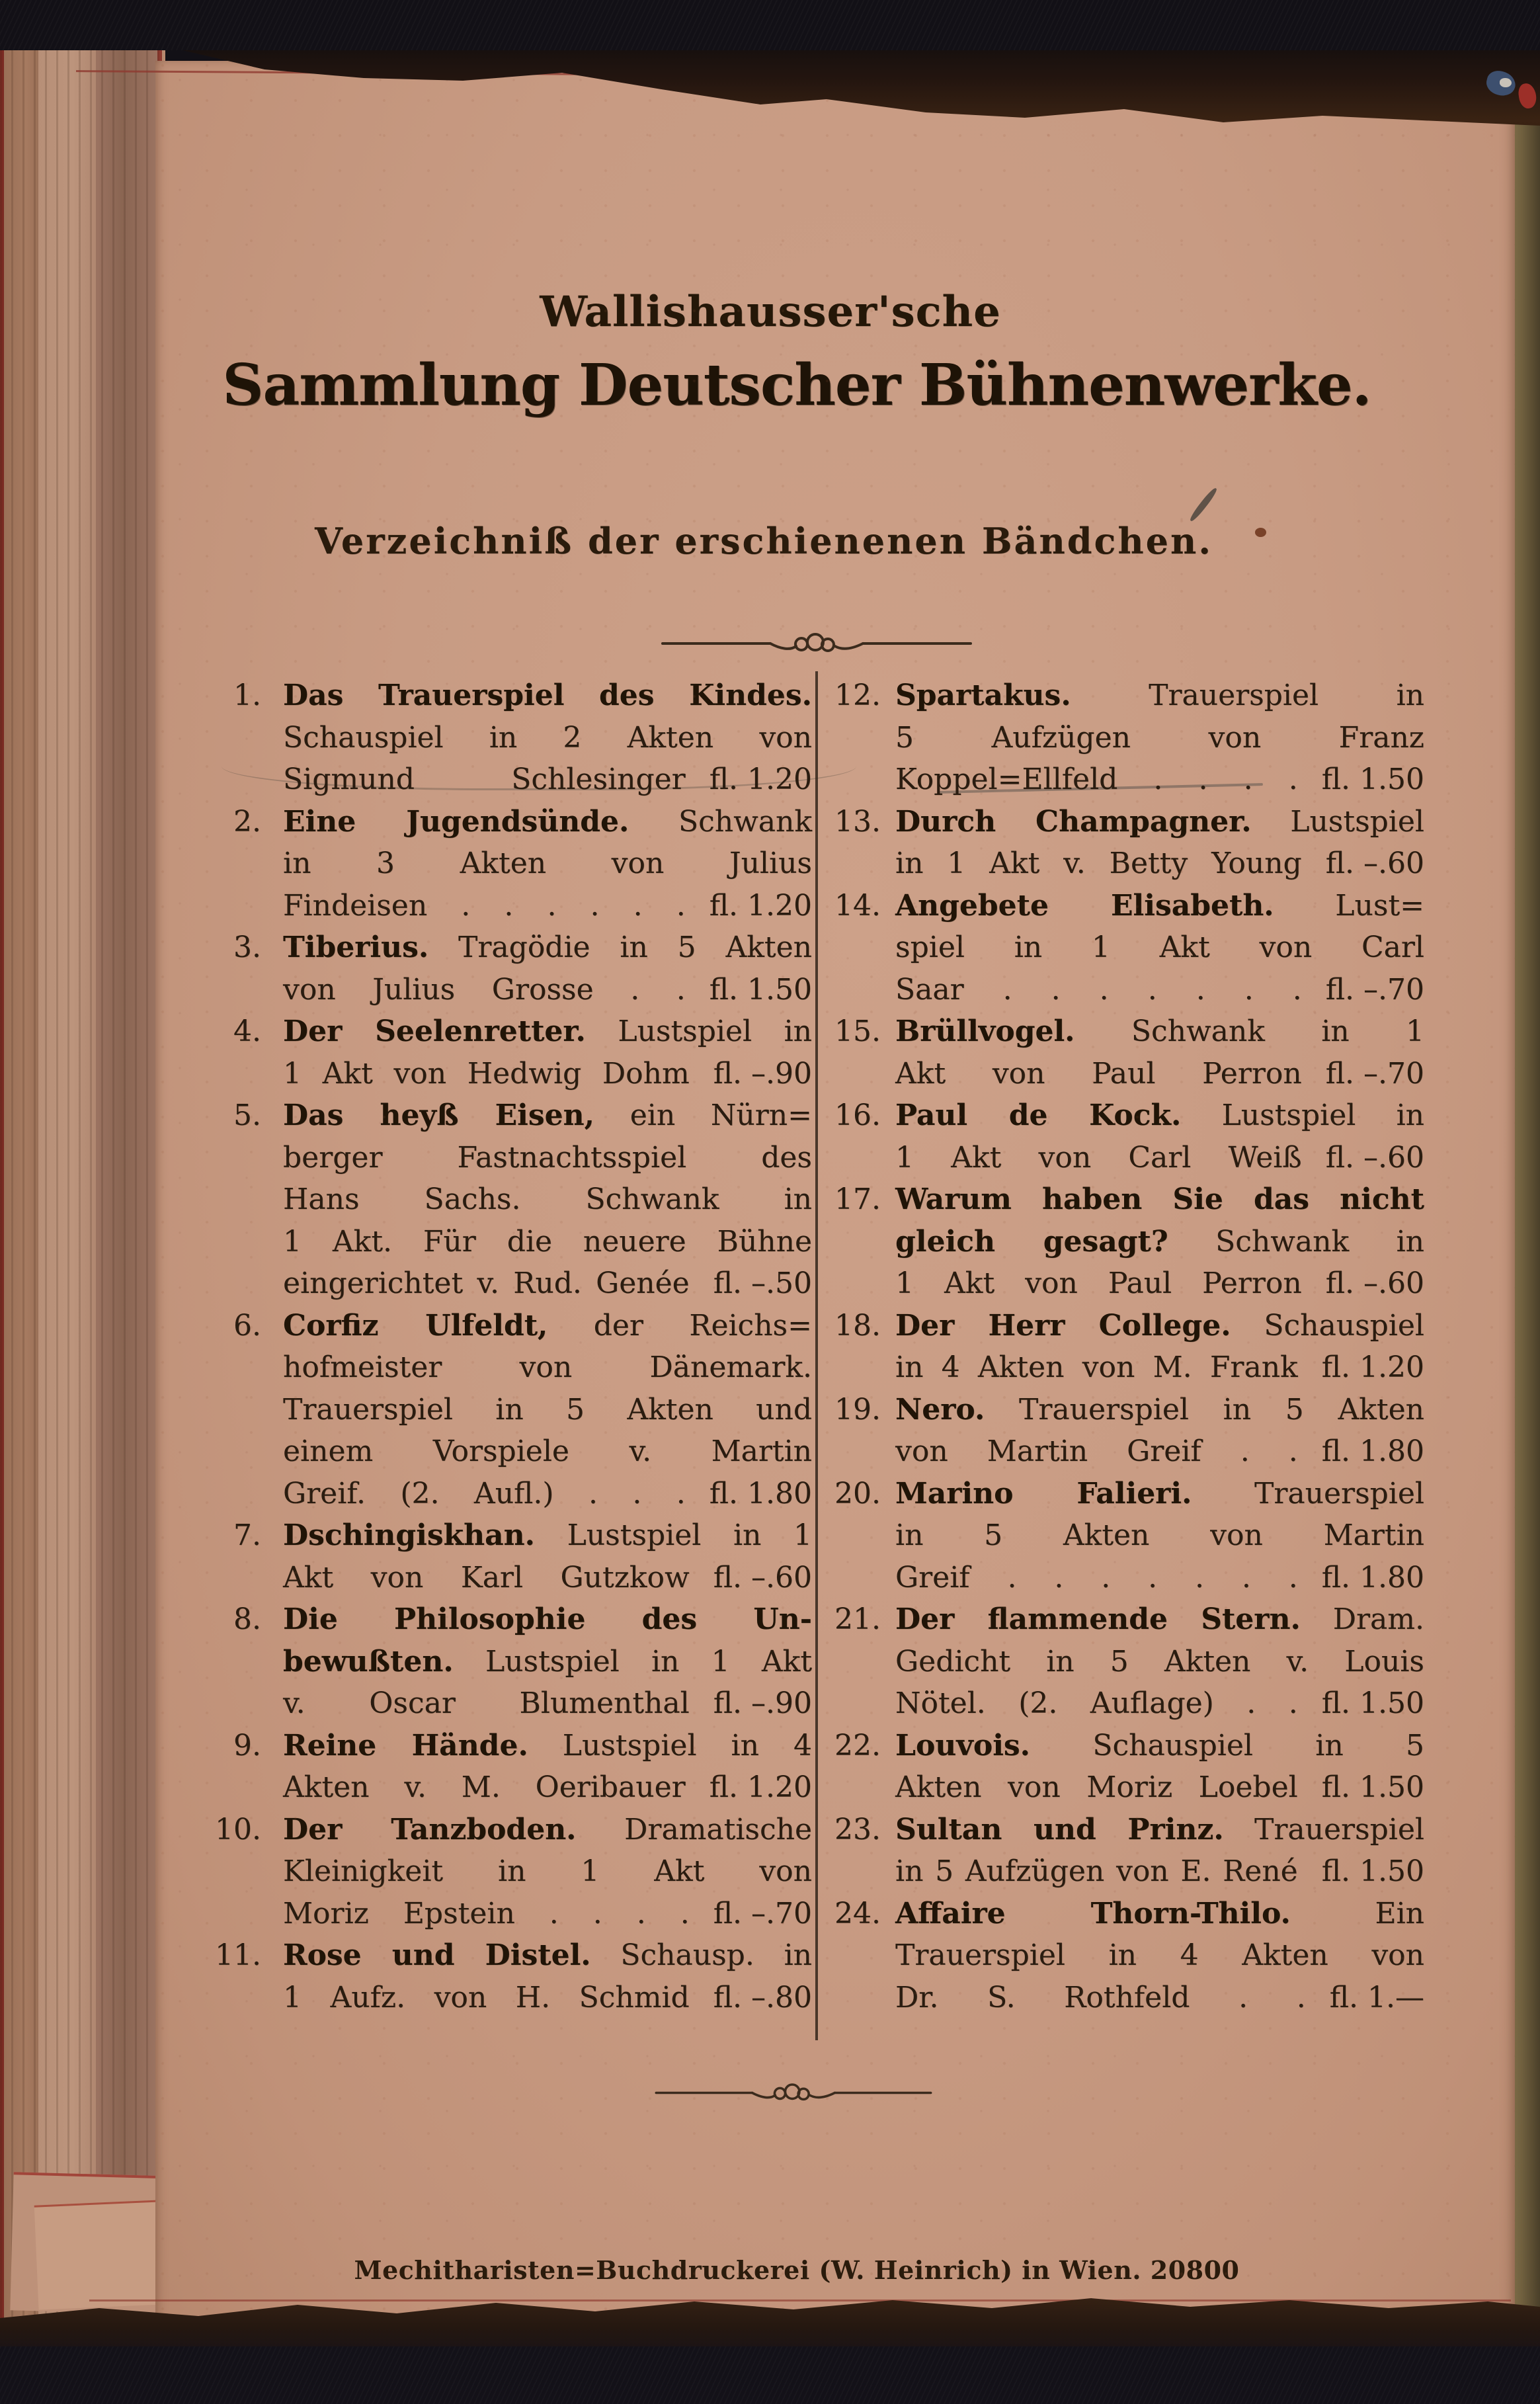 The height and width of the screenshot is (2404, 1540). What do you see at coordinates (858, 1913) in the screenshot?
I see `entry-number: 24.` at bounding box center [858, 1913].